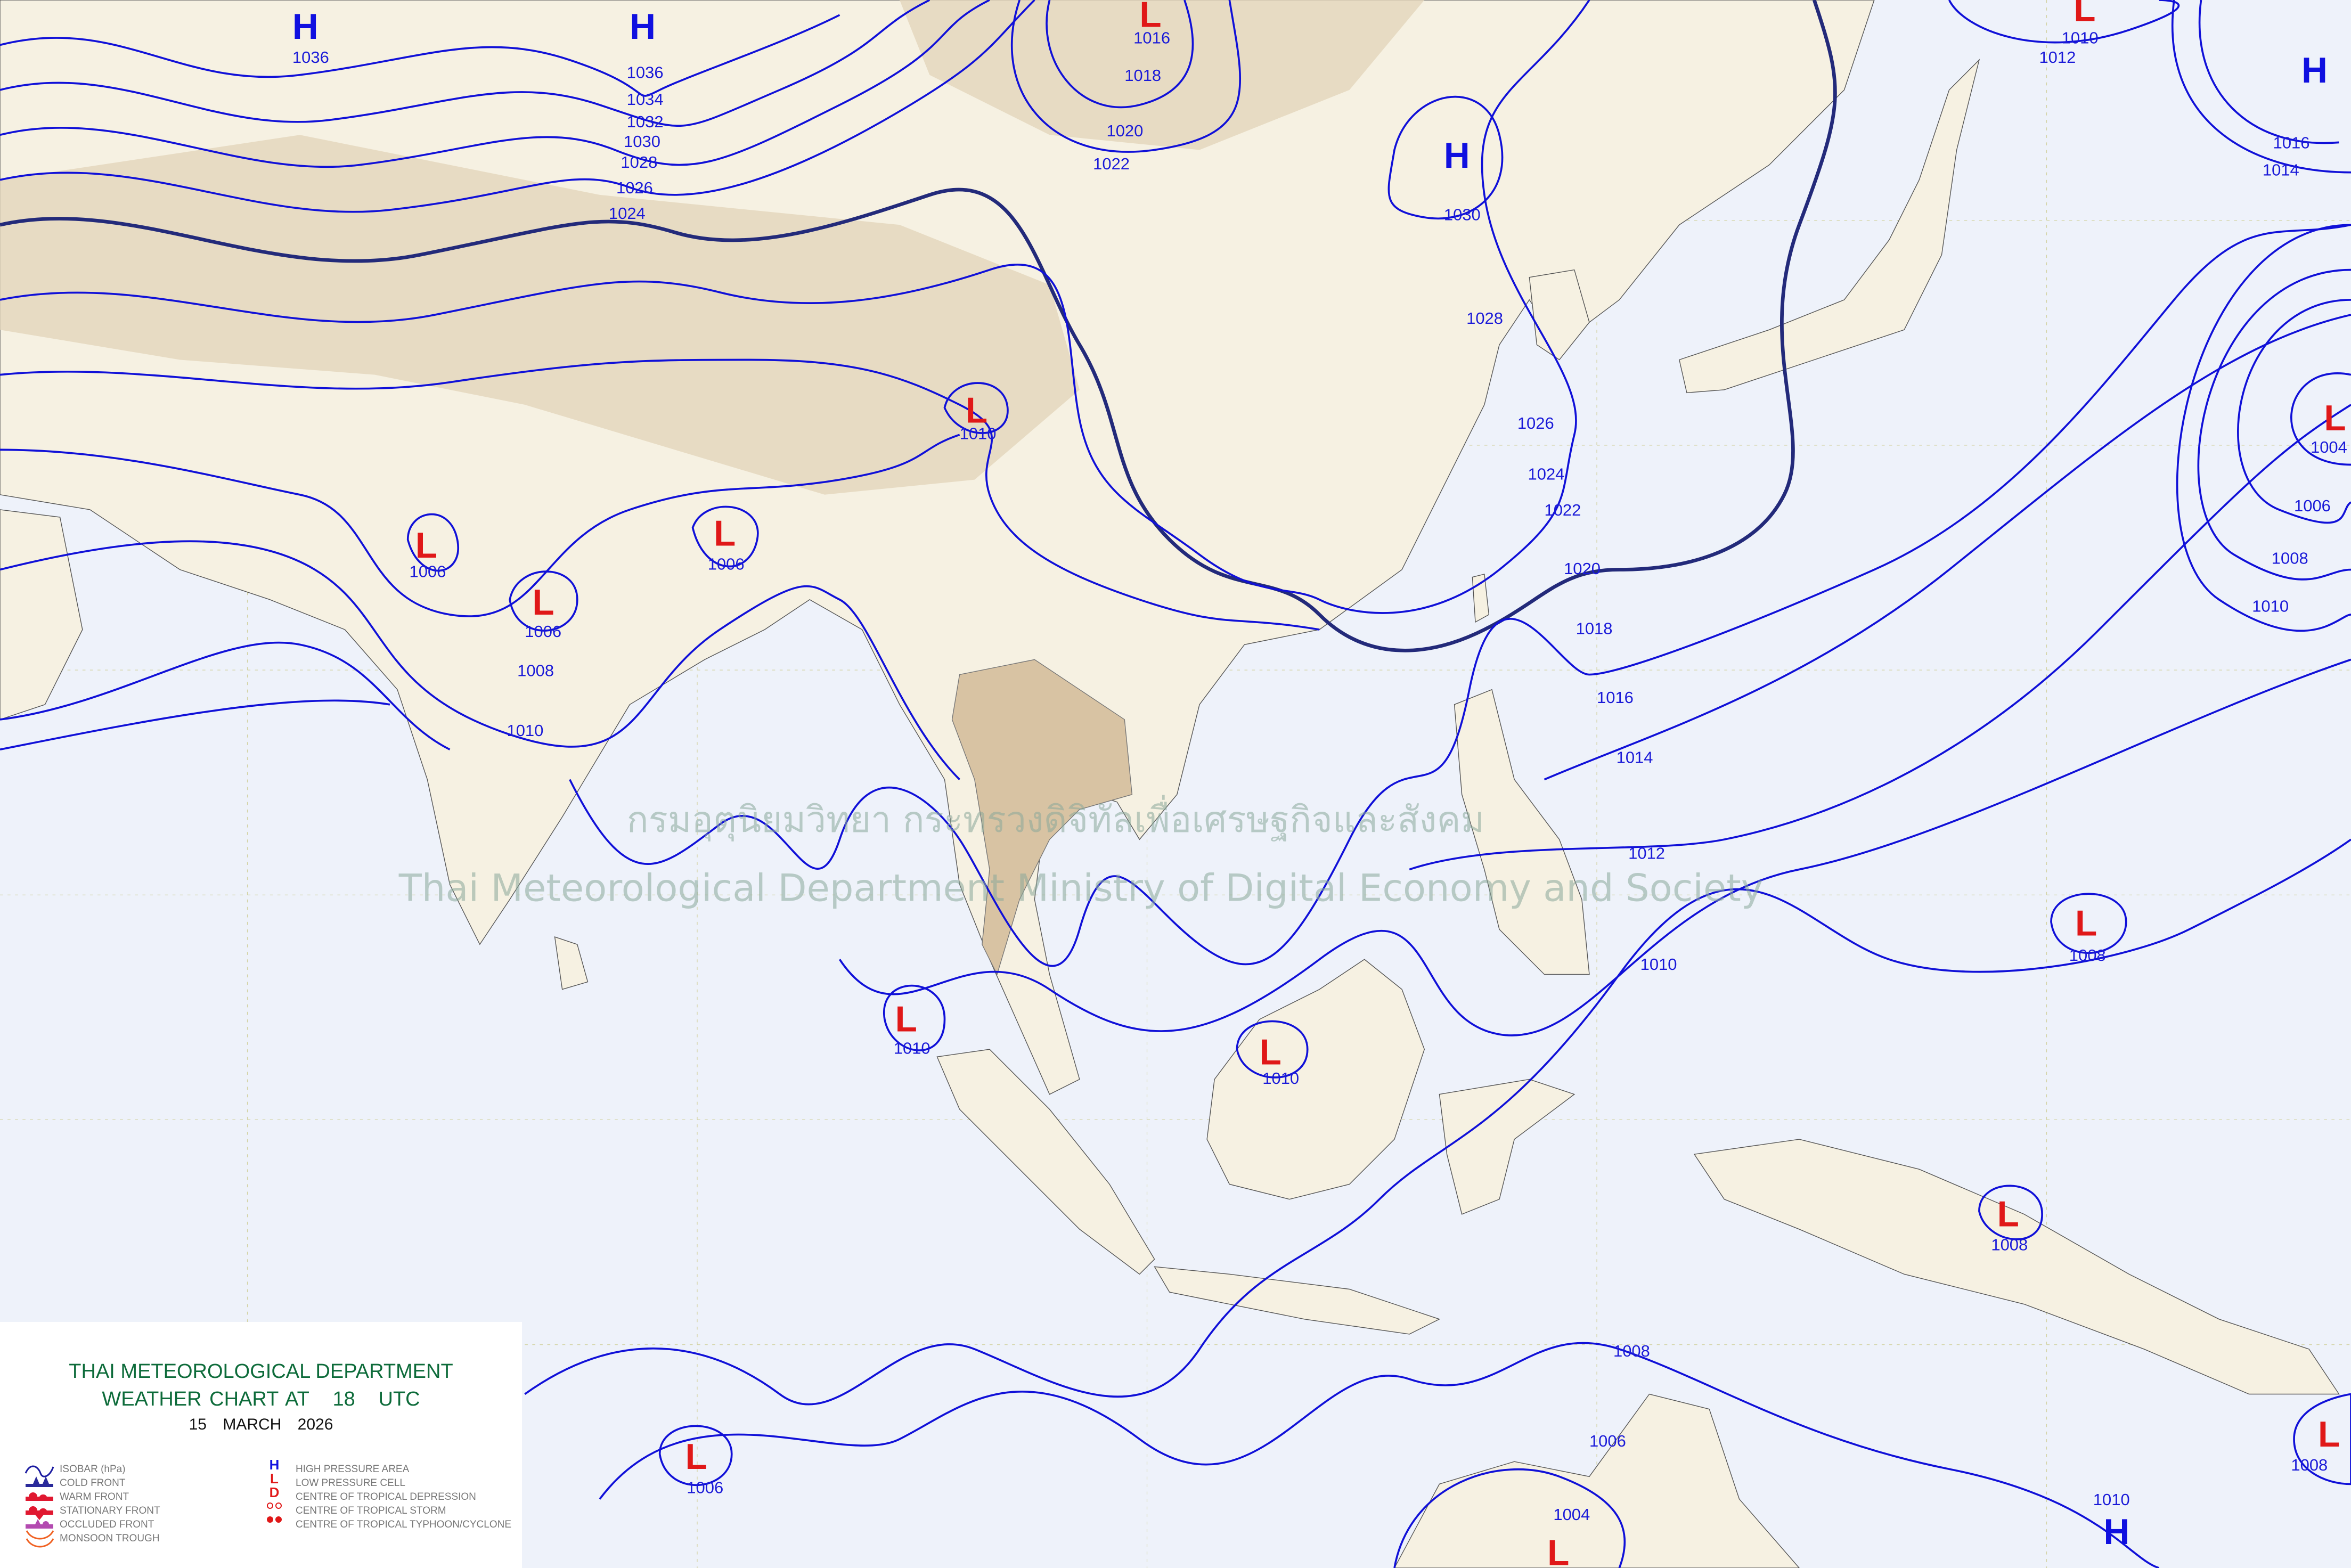  Describe the element at coordinates (252, 1425) in the screenshot. I see `date-month: MARCH` at that location.